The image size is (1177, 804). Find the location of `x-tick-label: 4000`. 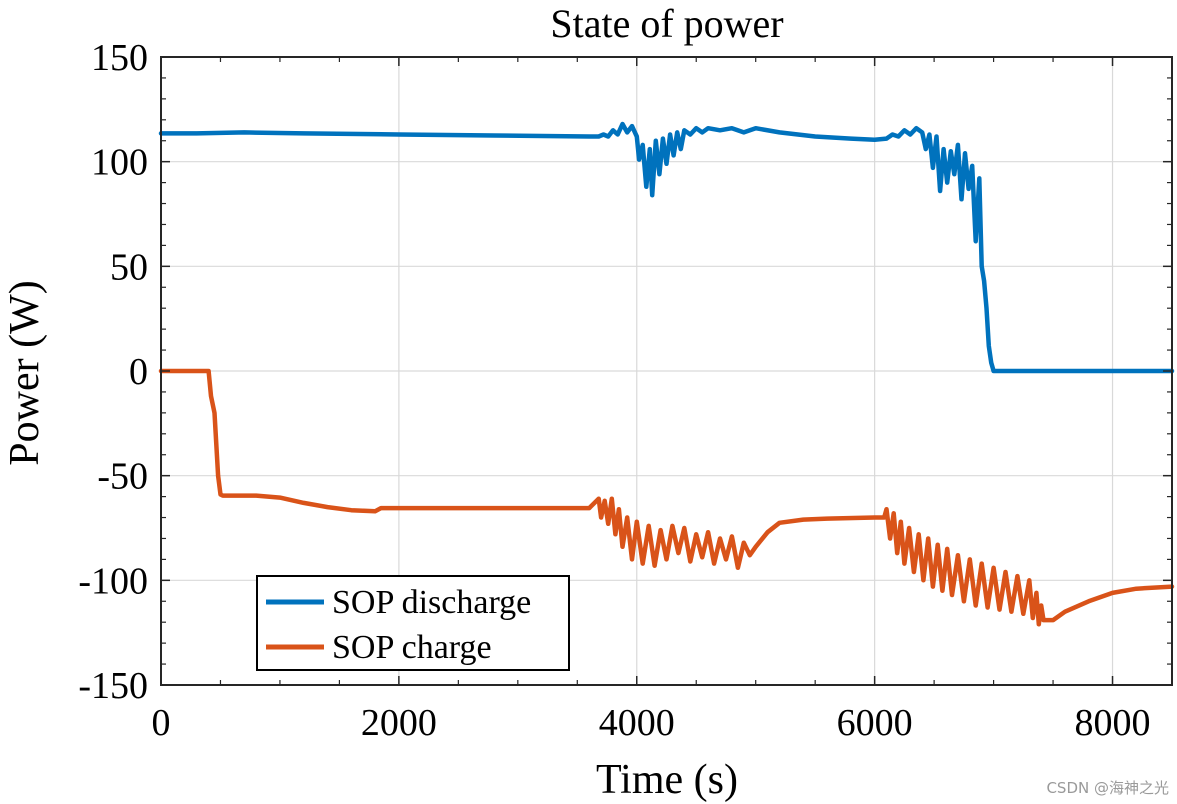

x-tick-label: 4000 is located at coordinates (637, 723).